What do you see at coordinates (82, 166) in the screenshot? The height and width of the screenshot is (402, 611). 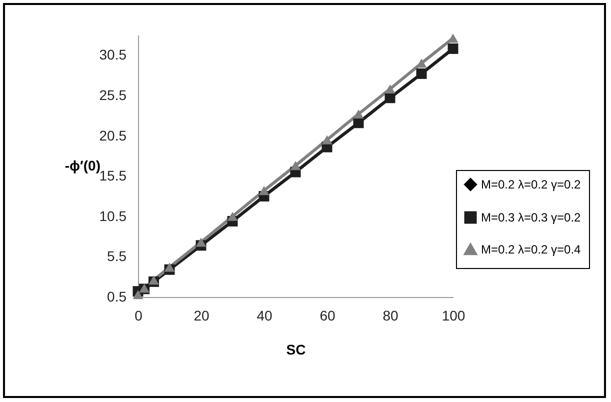 I see `y-axis-title: -ϕ′(0)` at bounding box center [82, 166].